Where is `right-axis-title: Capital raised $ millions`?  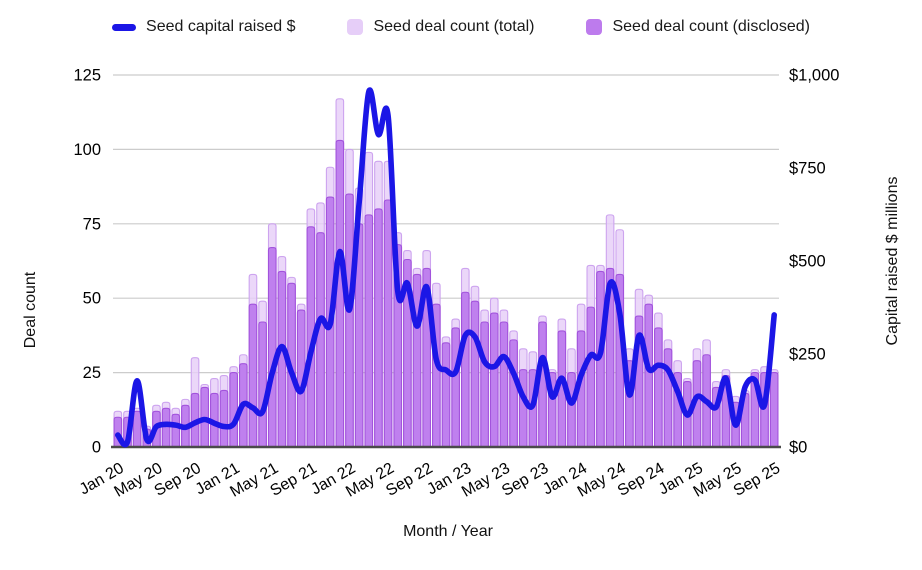
right-axis-title: Capital raised $ millions is located at coordinates (892, 261).